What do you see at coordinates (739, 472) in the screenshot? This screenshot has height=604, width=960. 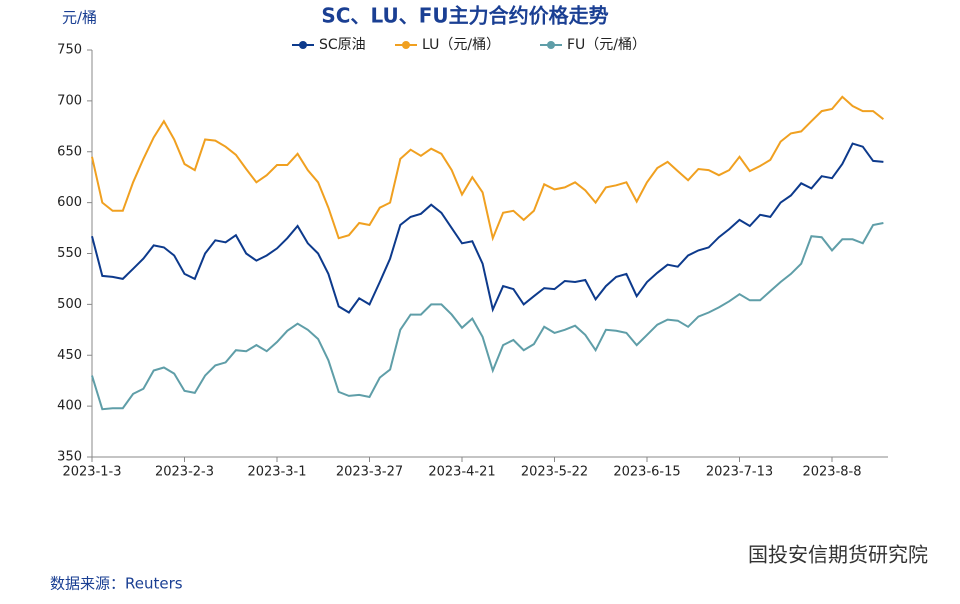 I see `x-tick-label: 2023-7-13` at bounding box center [739, 472].